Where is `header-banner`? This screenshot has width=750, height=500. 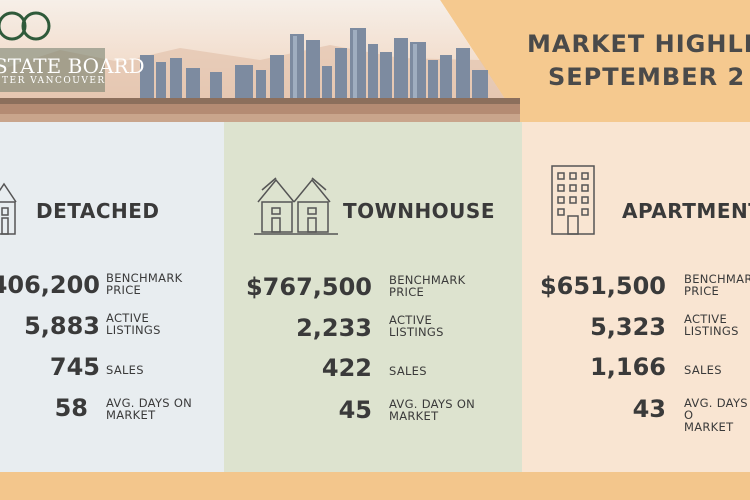
header-banner is located at coordinates (595, 61).